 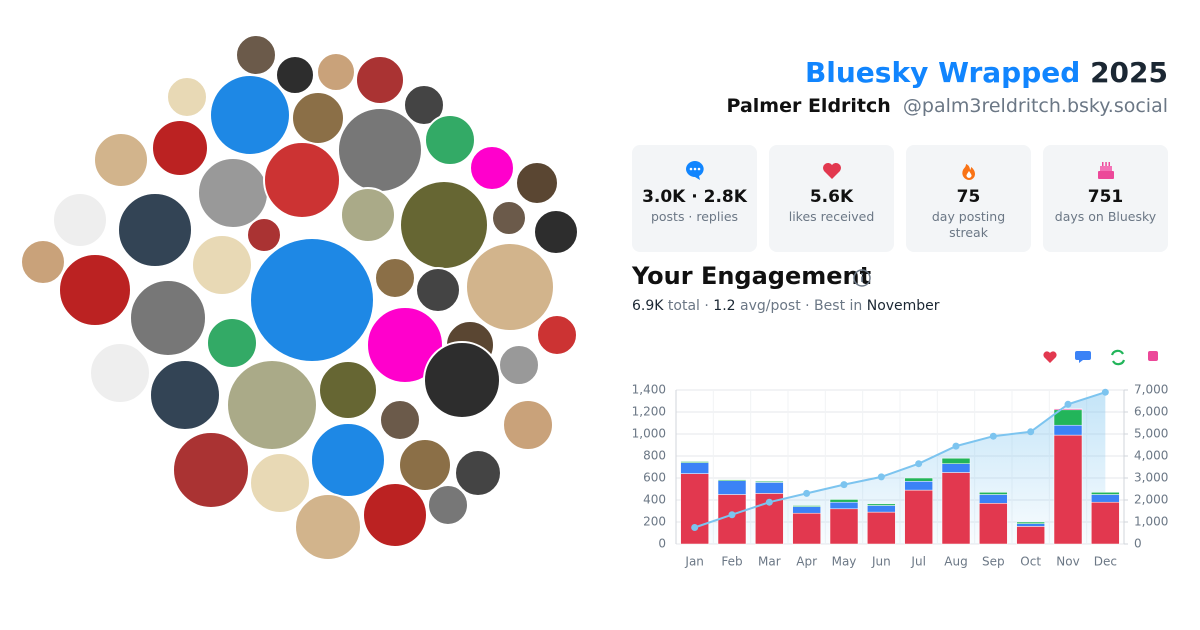 What do you see at coordinates (752, 276) in the screenshot?
I see `section-title: Your Engagement` at bounding box center [752, 276].